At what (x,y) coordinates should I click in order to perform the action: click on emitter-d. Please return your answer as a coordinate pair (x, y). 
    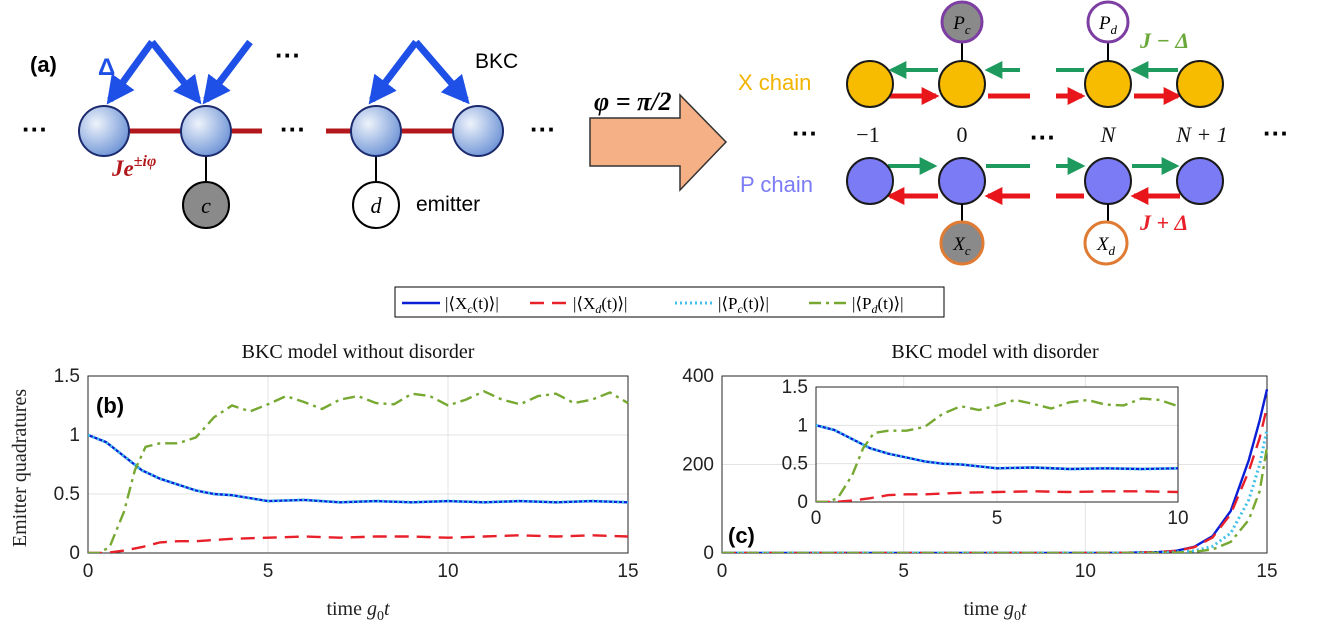
    Looking at the image, I should click on (376, 205).